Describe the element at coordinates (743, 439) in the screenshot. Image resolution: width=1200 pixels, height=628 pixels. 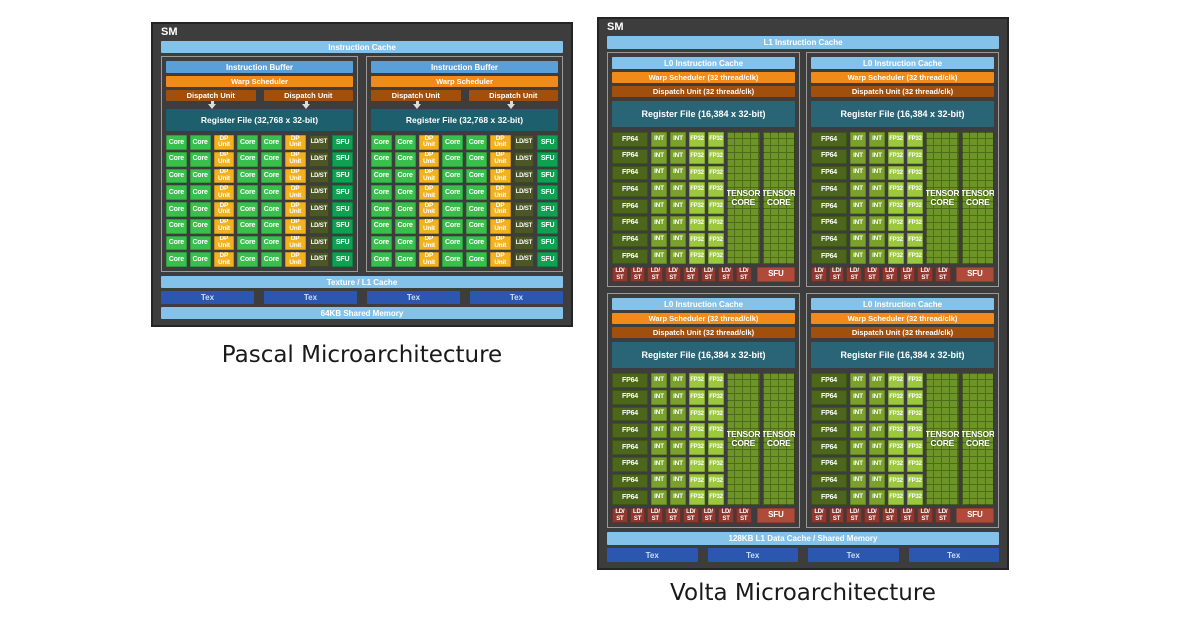
I see `tensor-core: TENSOR CORE` at that location.